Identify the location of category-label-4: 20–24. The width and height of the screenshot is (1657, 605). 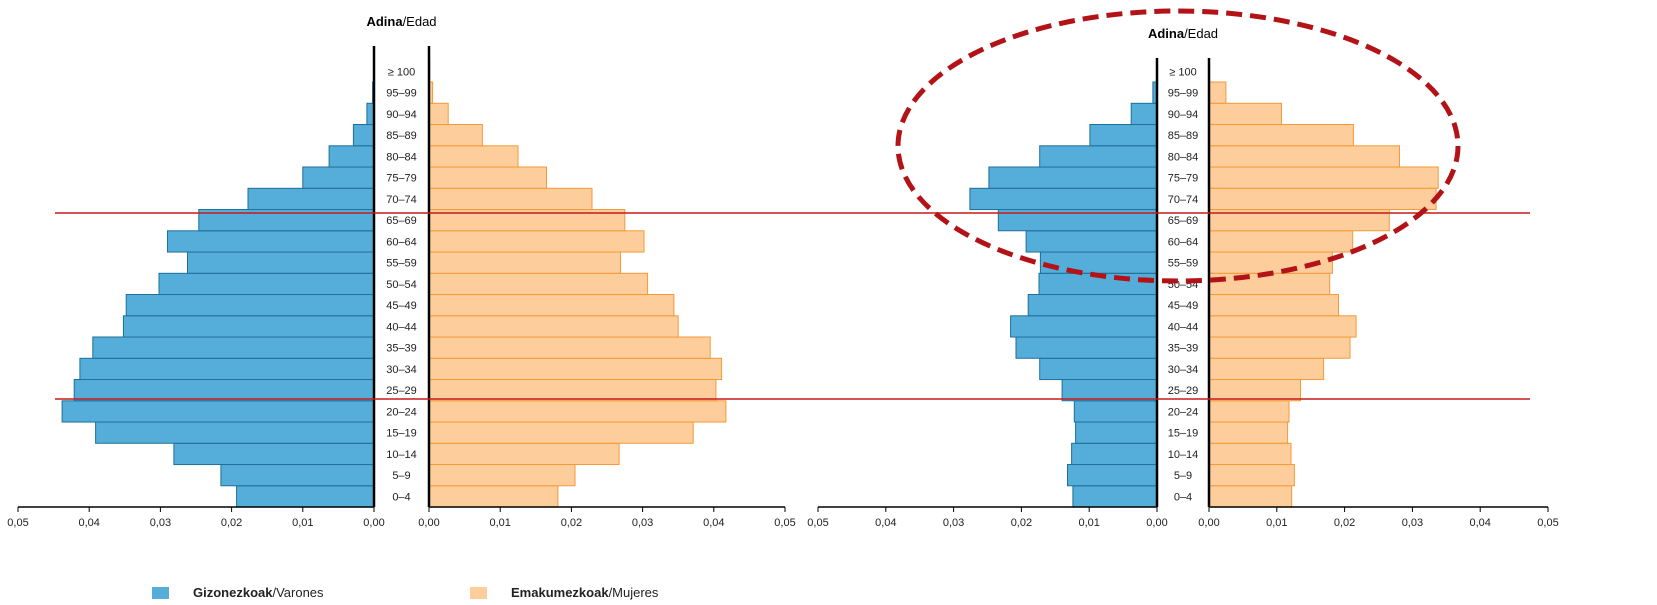
(401, 412).